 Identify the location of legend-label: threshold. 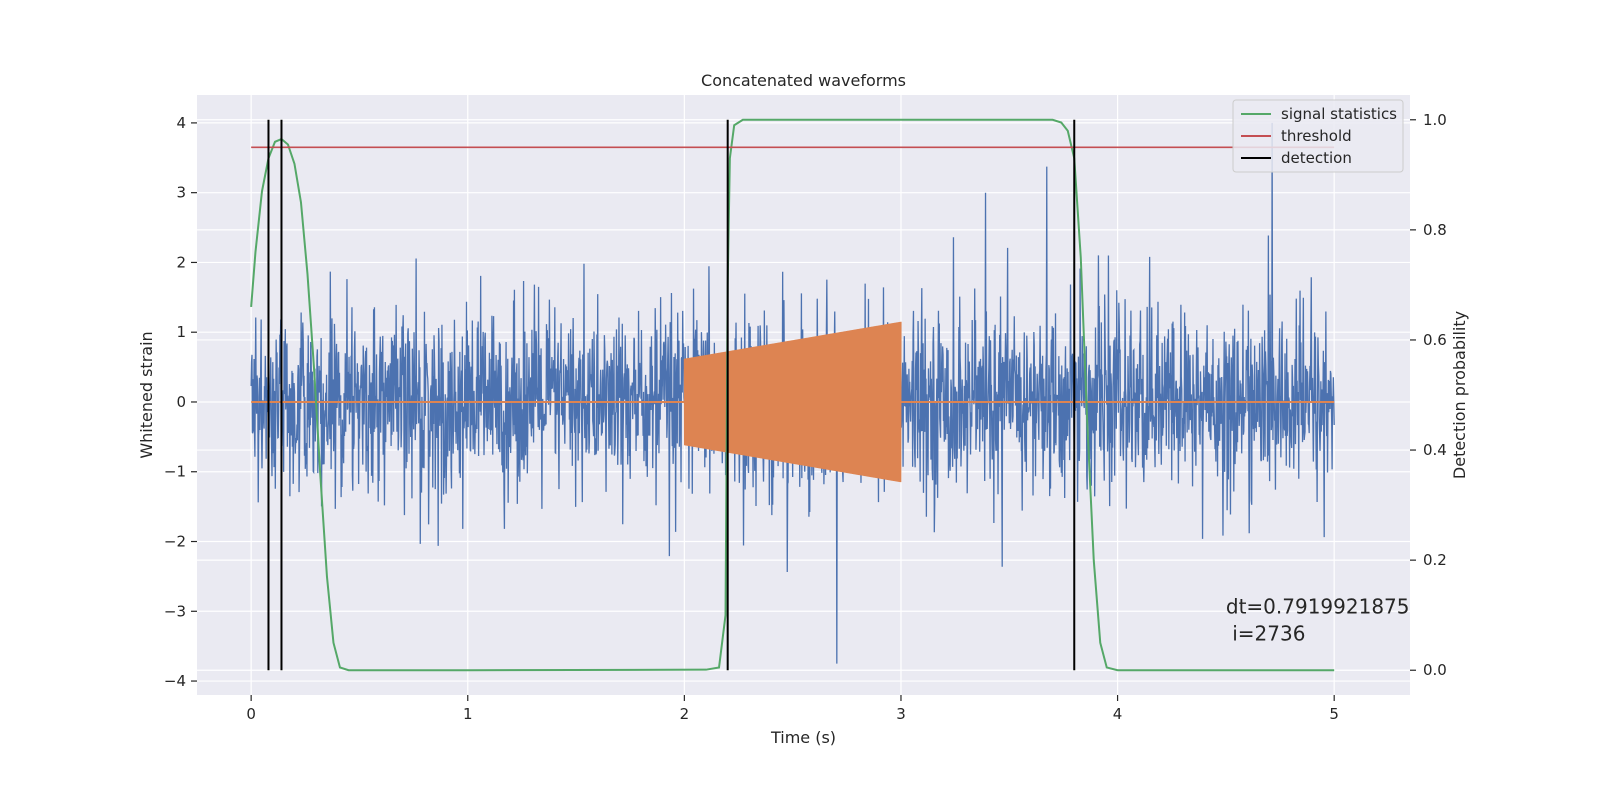
(1316, 136).